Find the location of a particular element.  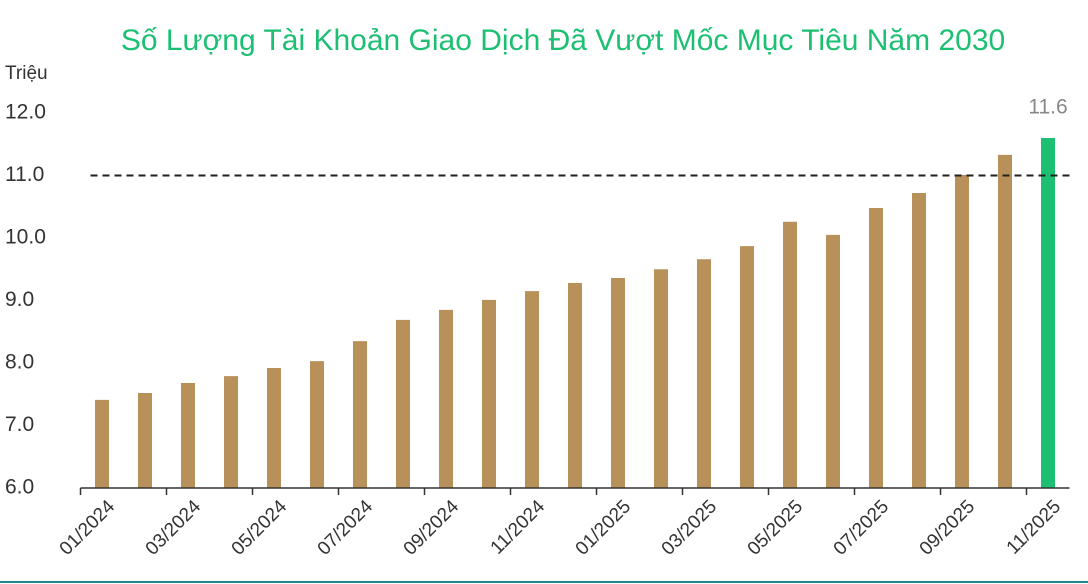

x-tick-label: 03/2025 is located at coordinates (689, 527).